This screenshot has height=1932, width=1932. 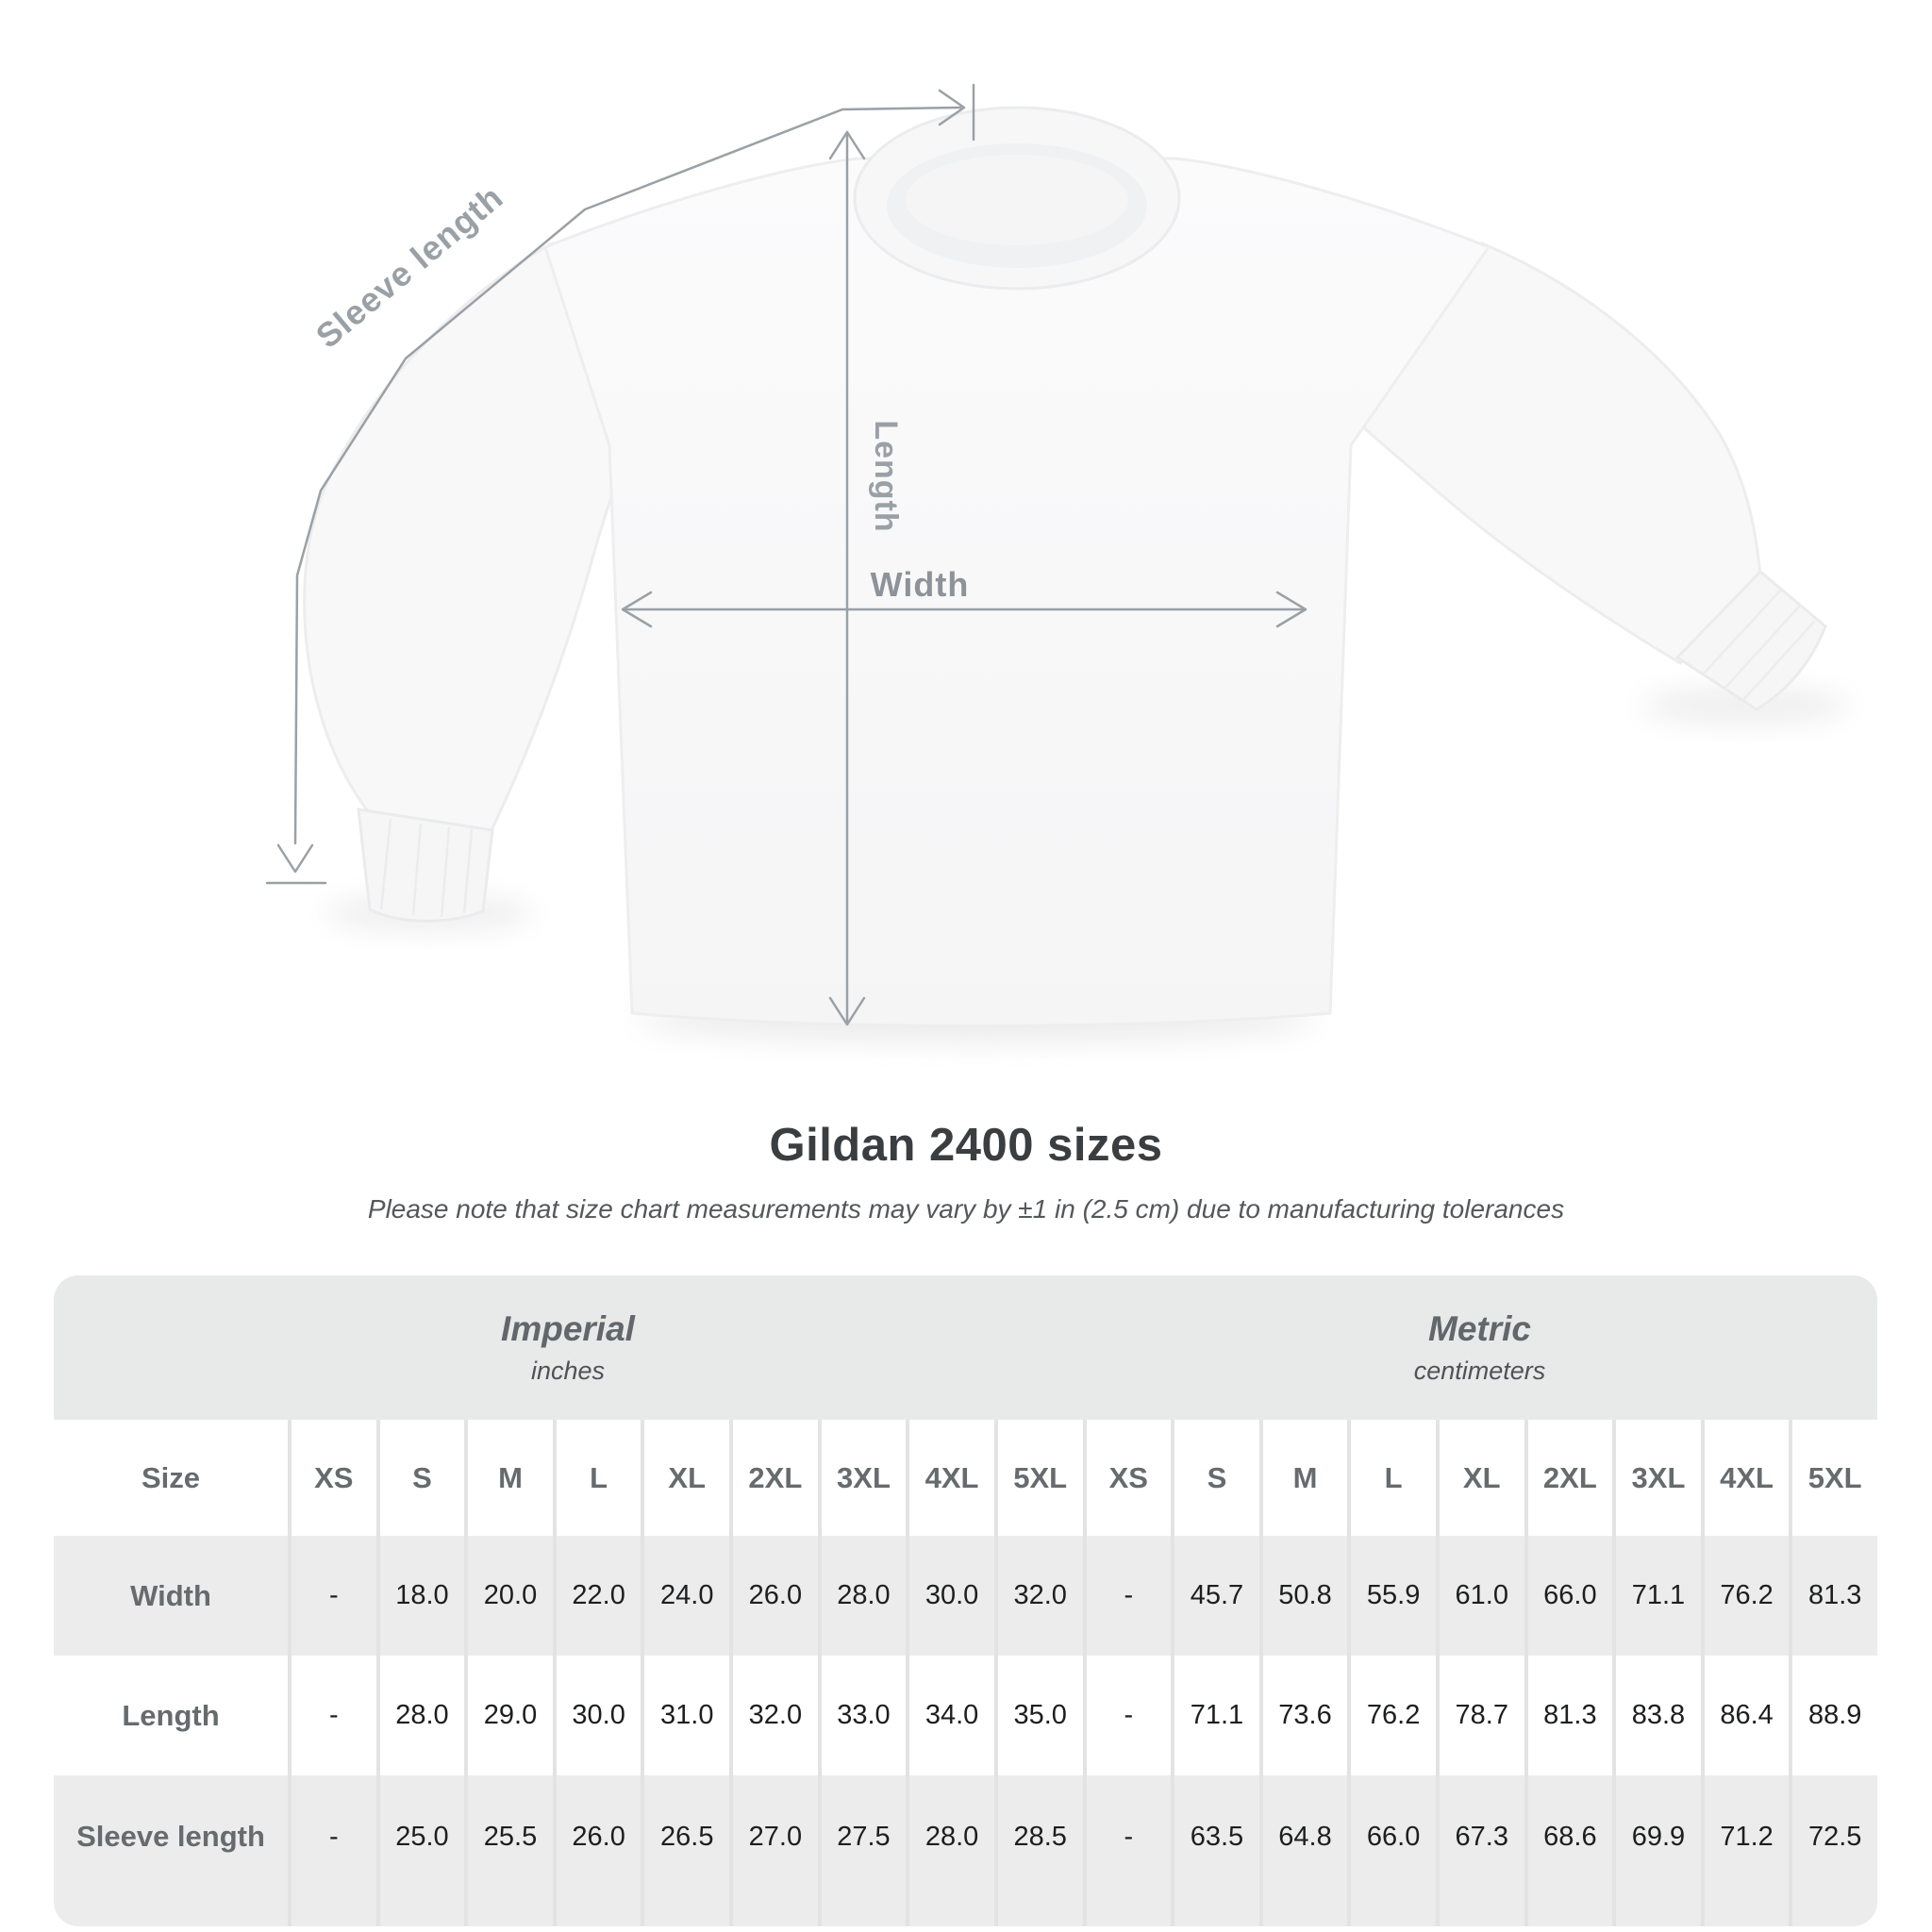 I want to click on table-cell: 28.5, so click(x=1038, y=1851).